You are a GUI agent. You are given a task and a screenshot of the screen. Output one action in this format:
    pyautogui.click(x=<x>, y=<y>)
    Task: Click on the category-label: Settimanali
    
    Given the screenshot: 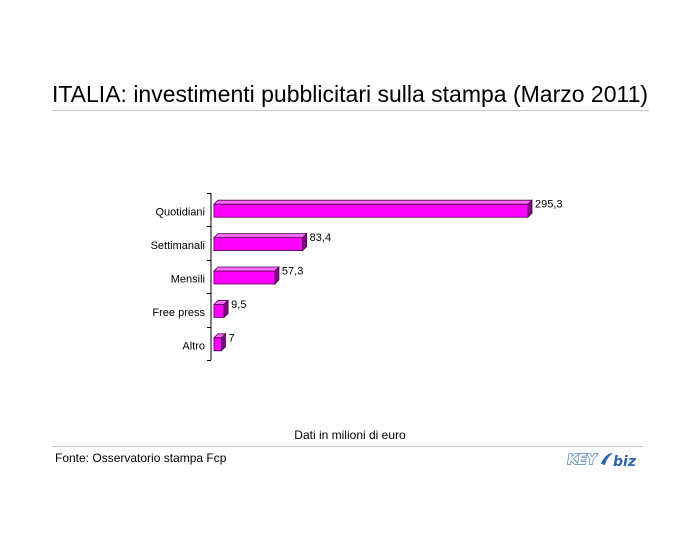 What is the action you would take?
    pyautogui.click(x=178, y=246)
    